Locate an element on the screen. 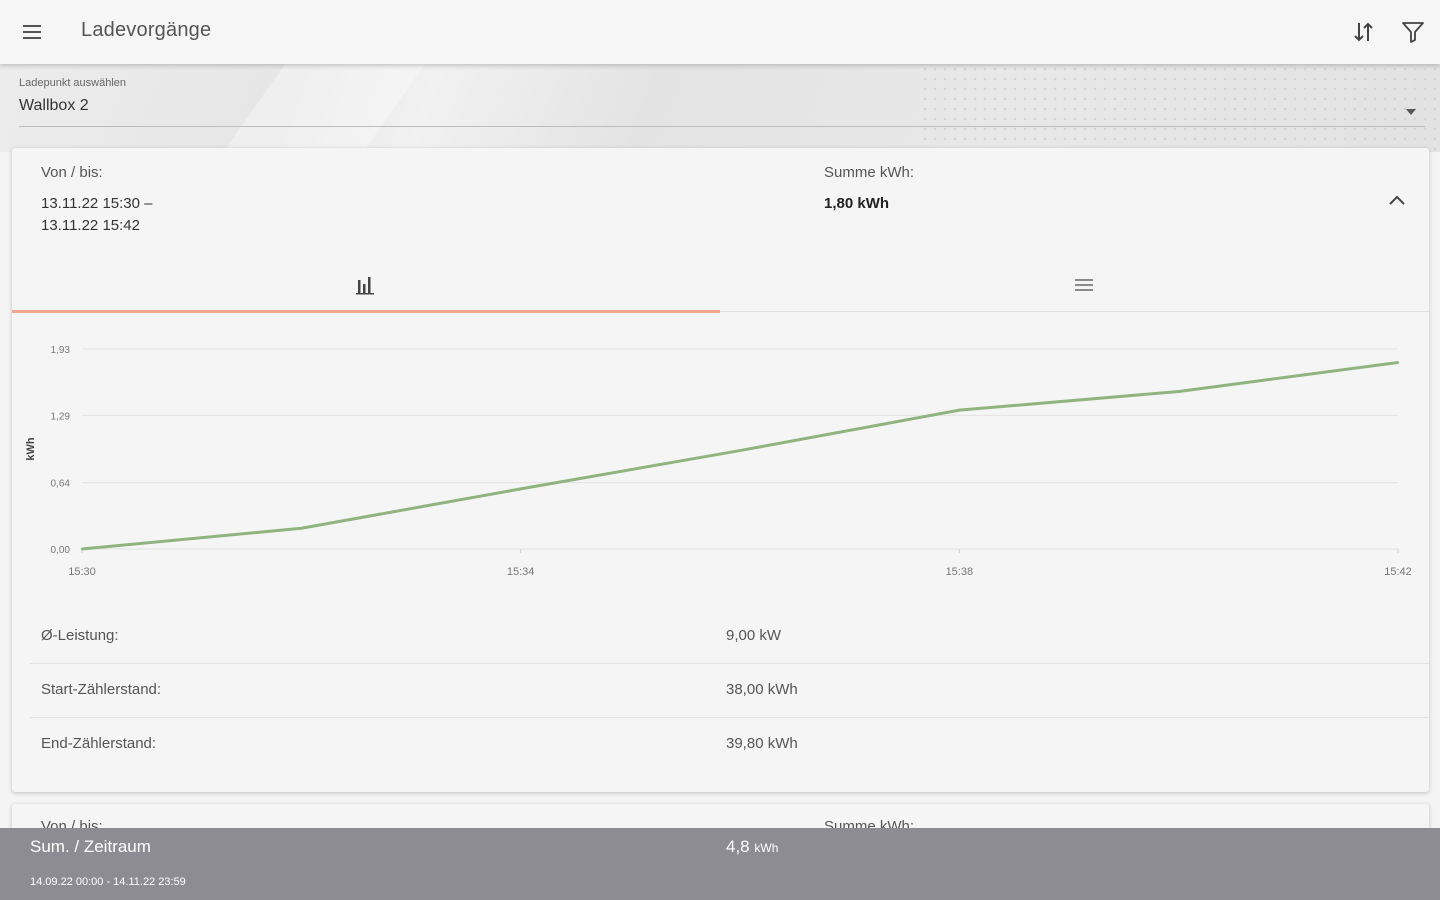 This screenshot has height=900, width=1440. chargepoint-select-label: Ladepunkt auswählen is located at coordinates (73, 83).